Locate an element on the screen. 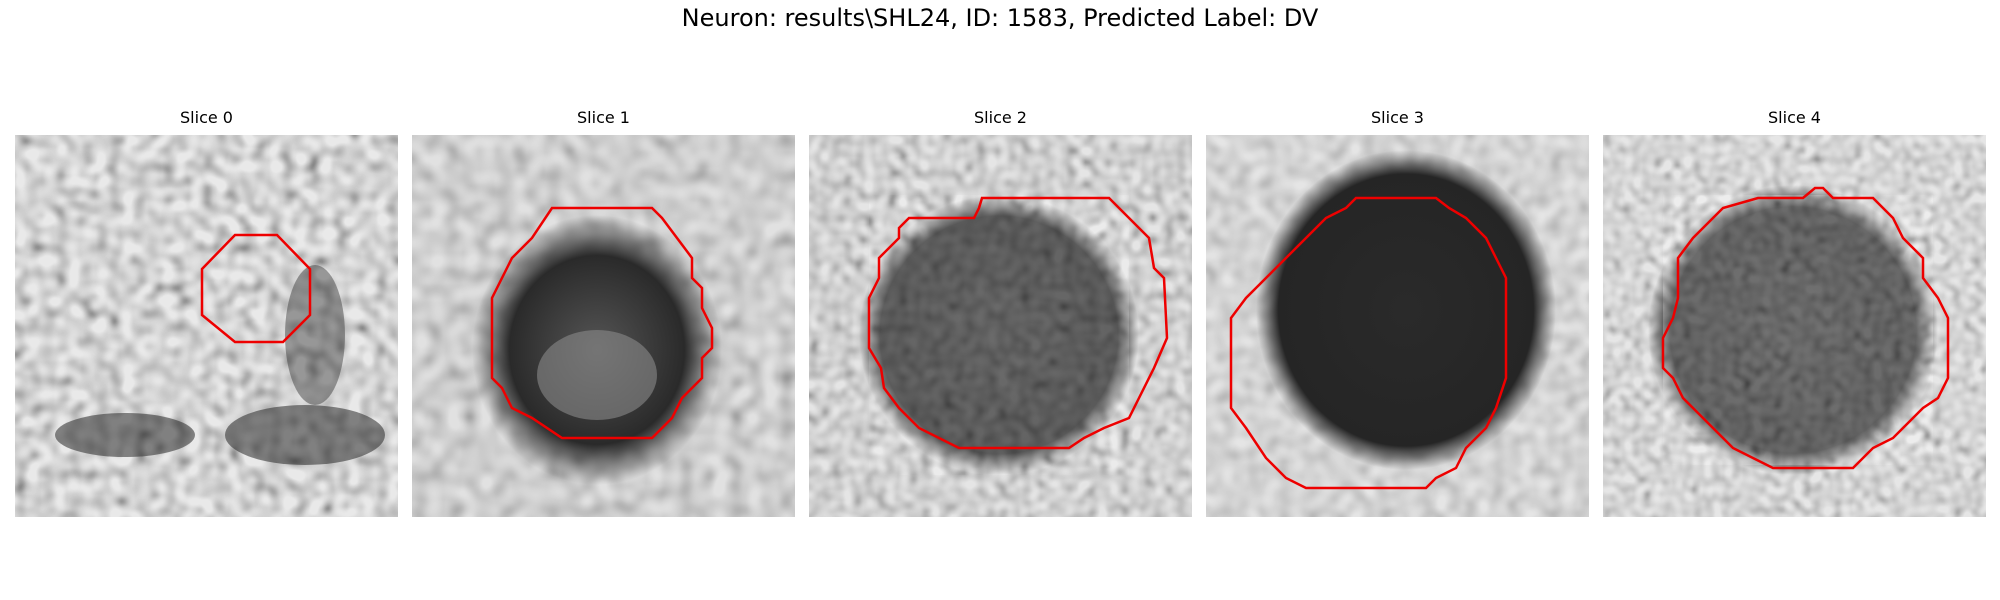 This screenshot has width=2000, height=600. slice-title: Slice 2 is located at coordinates (1000, 117).